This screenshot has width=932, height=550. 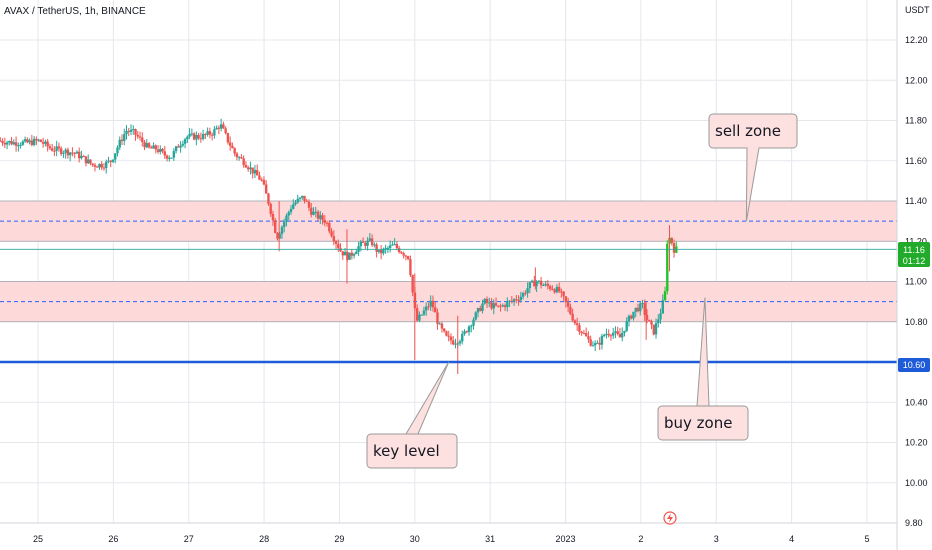 I want to click on callout-sell-zone: sell zone, so click(x=753, y=167).